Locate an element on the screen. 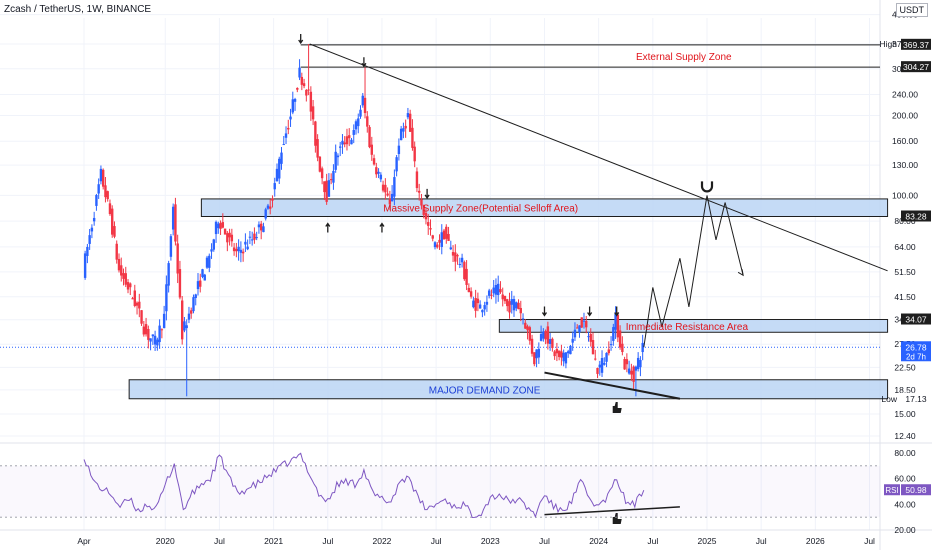 This screenshot has width=932, height=555. price-label-value: 17.13 is located at coordinates (916, 399).